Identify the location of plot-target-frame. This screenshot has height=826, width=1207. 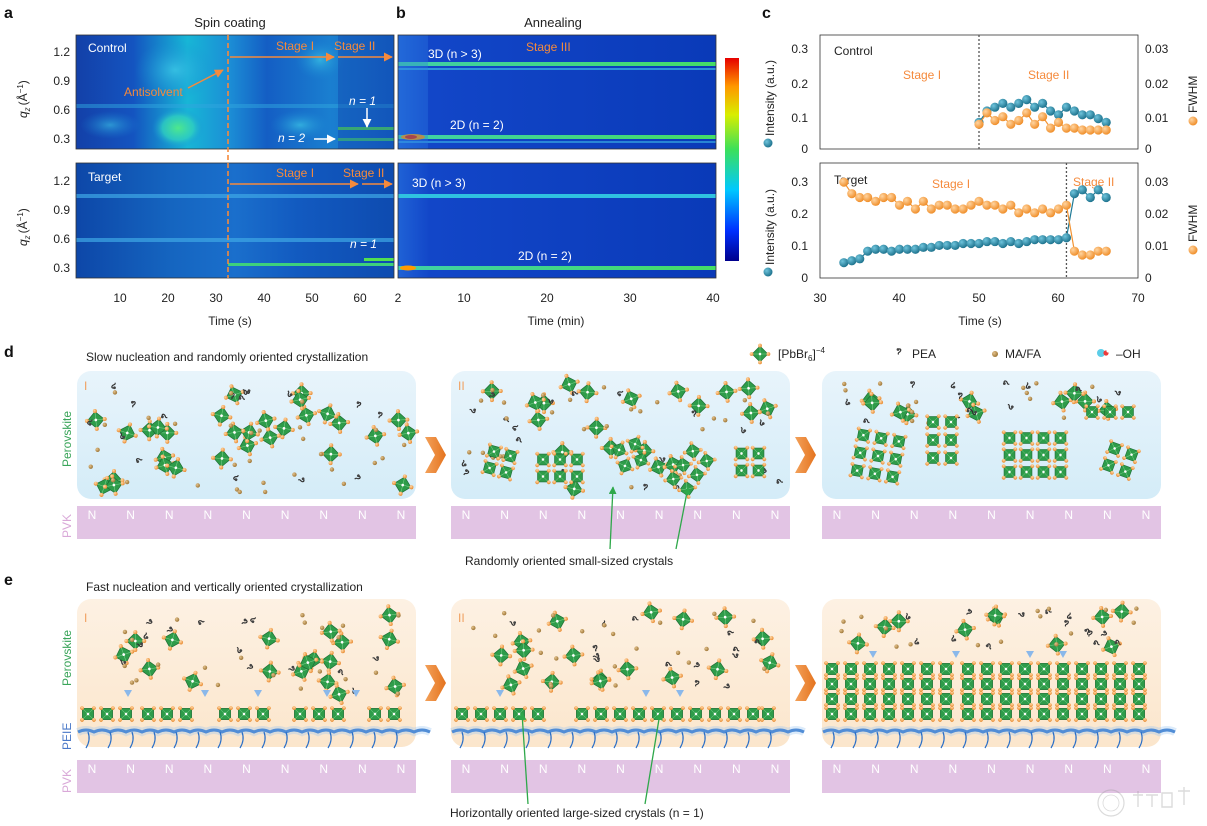
(979, 220).